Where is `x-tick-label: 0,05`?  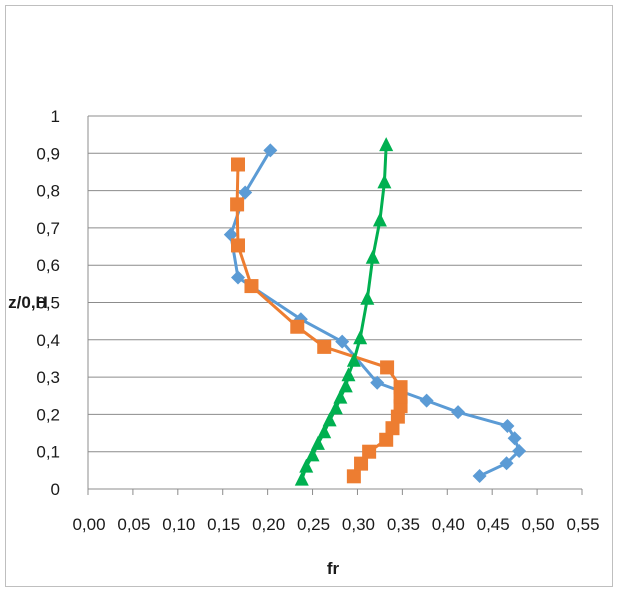 x-tick-label: 0,05 is located at coordinates (133, 524).